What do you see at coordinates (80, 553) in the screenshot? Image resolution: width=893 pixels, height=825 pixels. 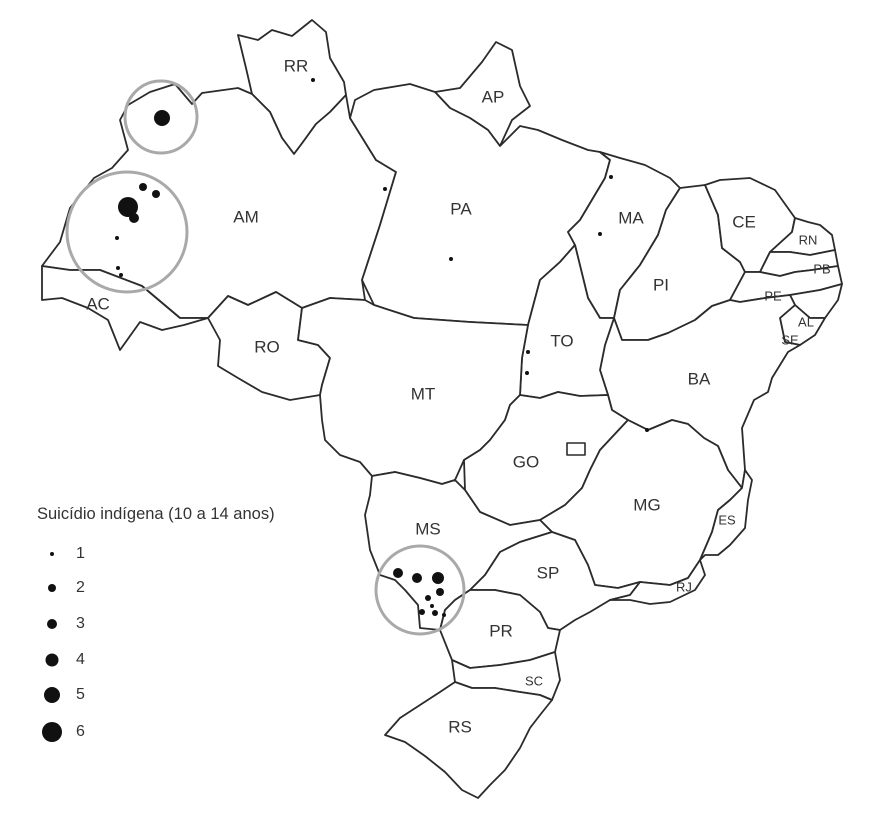 I see `legend-label-1: 1` at bounding box center [80, 553].